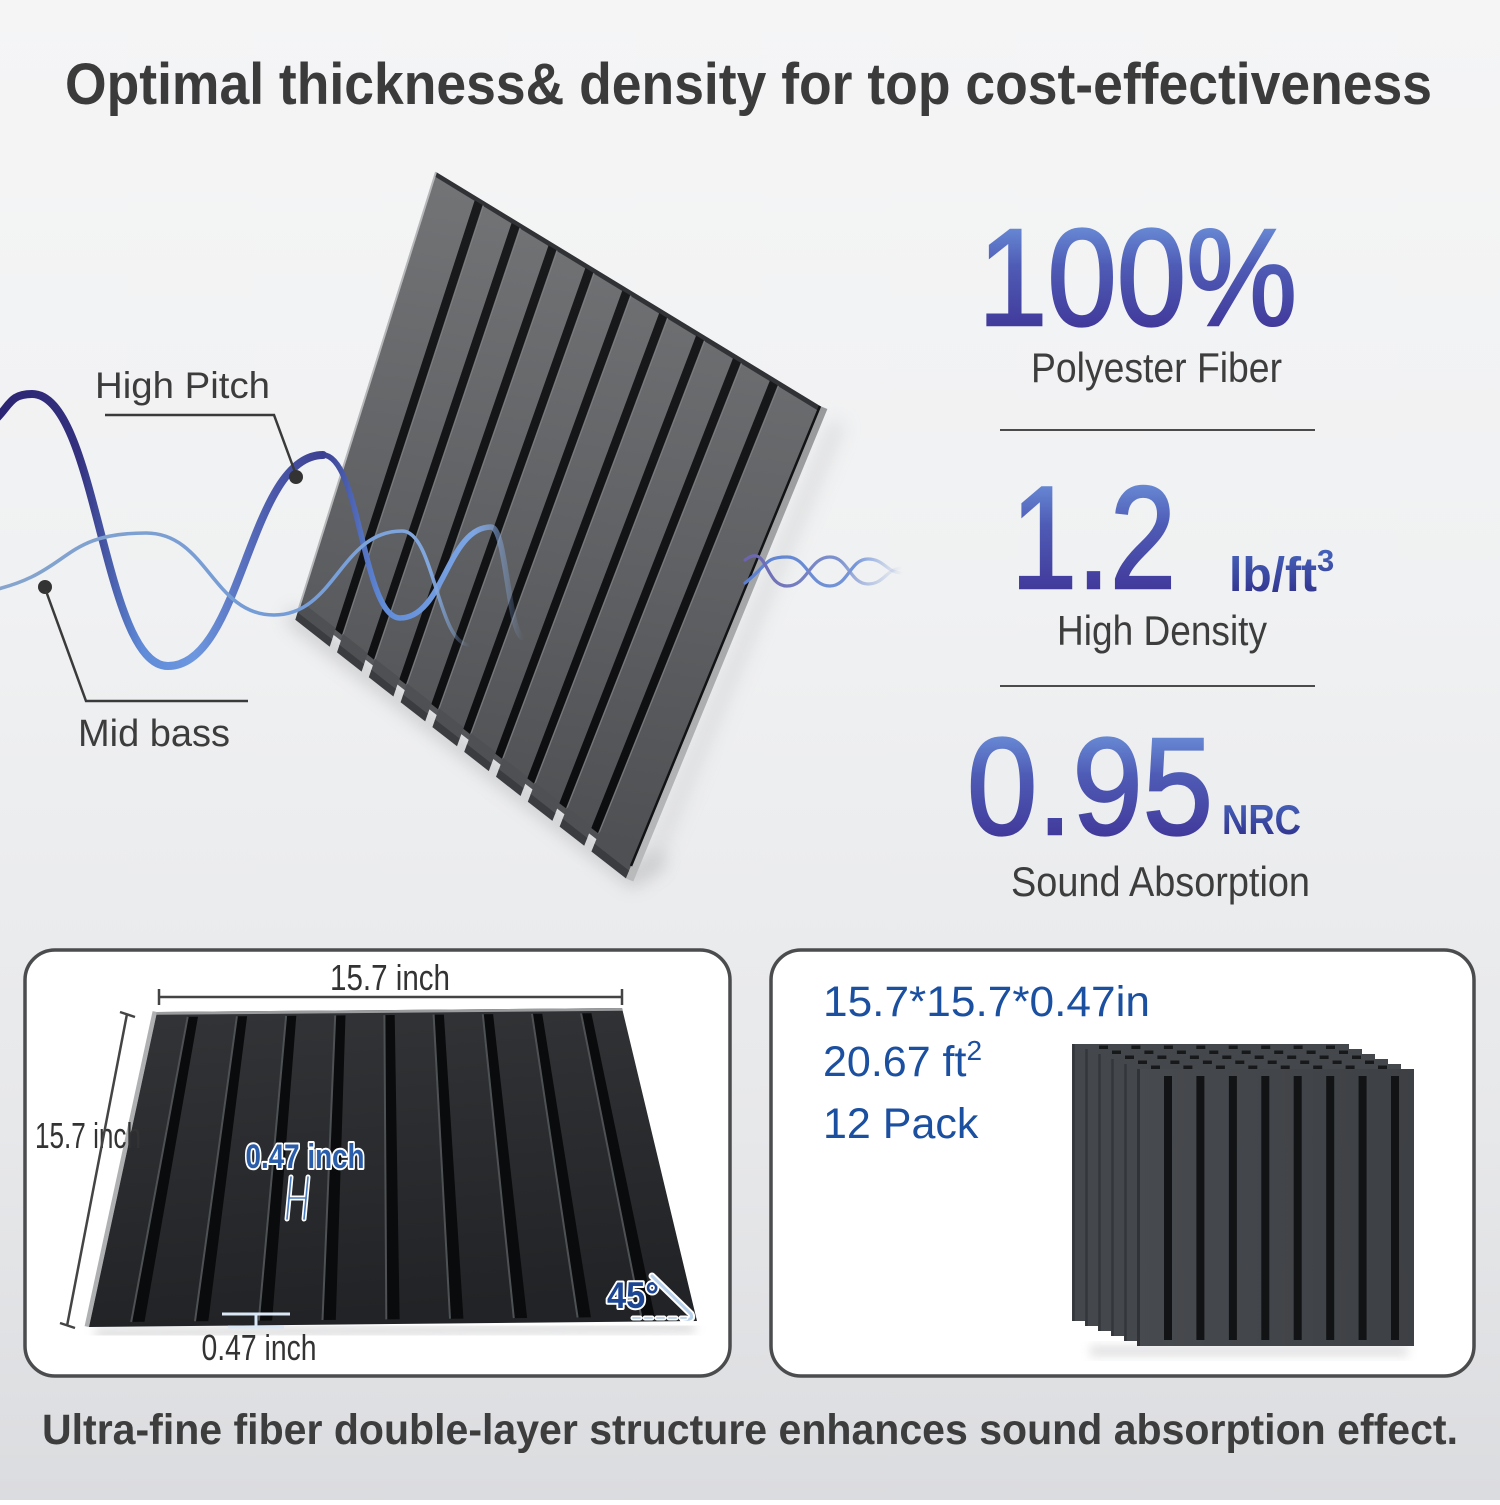 The image size is (1500, 1505). I want to click on svg-text: 45°, so click(633, 1295).